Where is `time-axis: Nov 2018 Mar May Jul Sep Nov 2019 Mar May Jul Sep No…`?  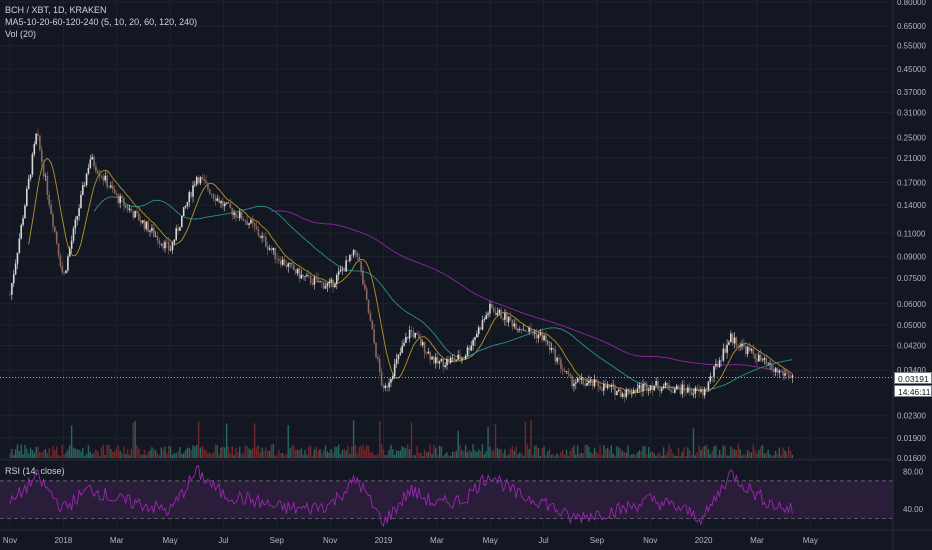 time-axis: Nov 2018 Mar May Jul Sep Nov 2019 Mar May Jul Sep No… is located at coordinates (410, 540).